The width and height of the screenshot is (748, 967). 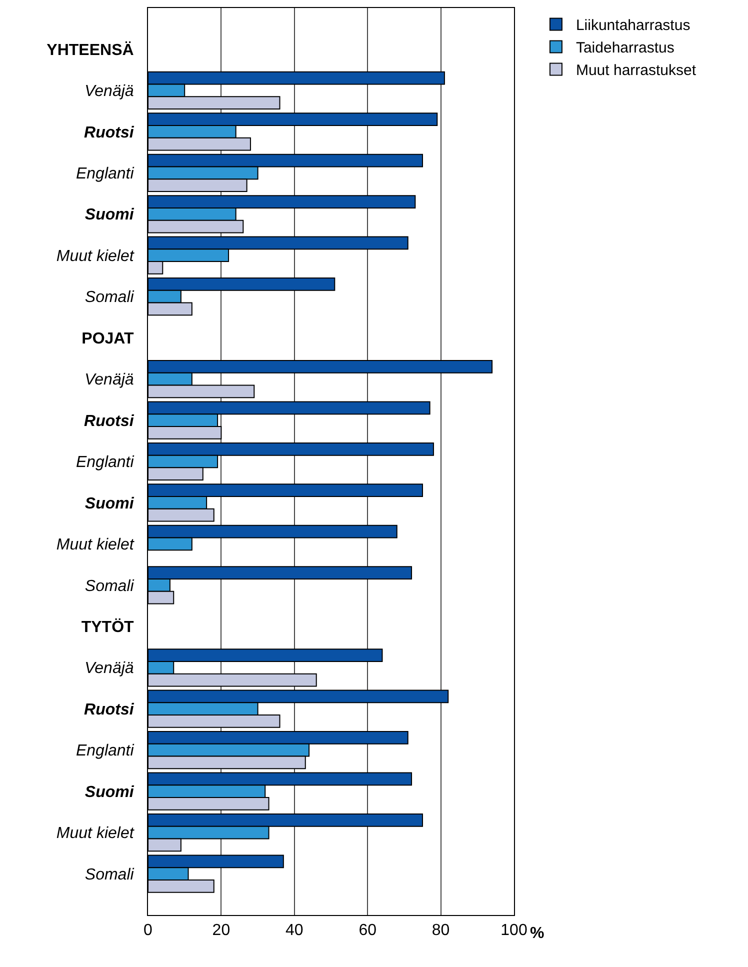 What do you see at coordinates (625, 48) in the screenshot?
I see `legend-label: Taideharrastus` at bounding box center [625, 48].